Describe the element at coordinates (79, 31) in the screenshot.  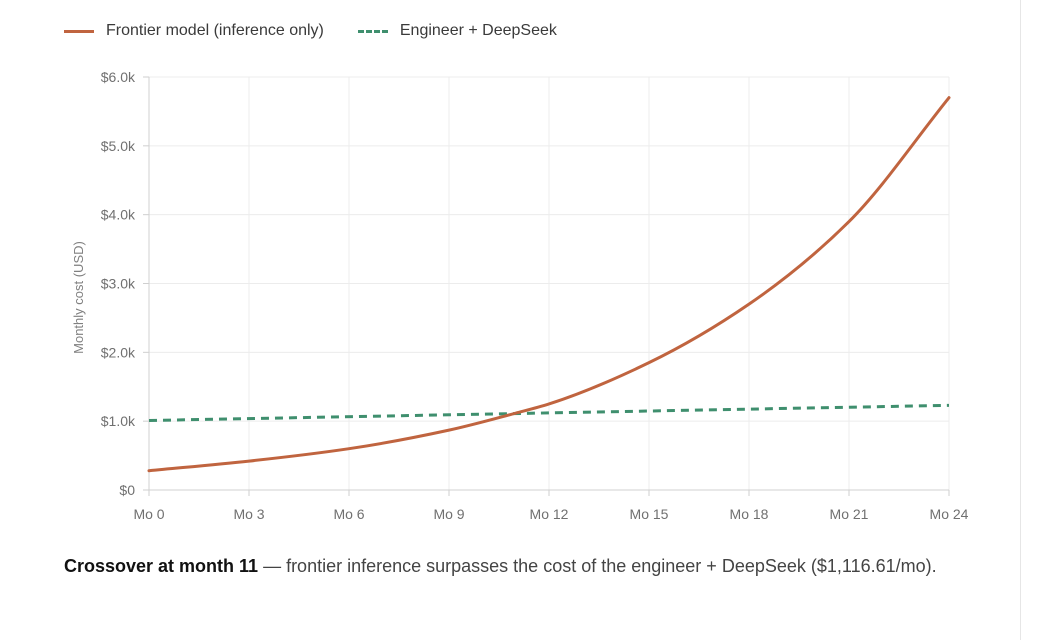
I see `legend-swatch-frontier` at that location.